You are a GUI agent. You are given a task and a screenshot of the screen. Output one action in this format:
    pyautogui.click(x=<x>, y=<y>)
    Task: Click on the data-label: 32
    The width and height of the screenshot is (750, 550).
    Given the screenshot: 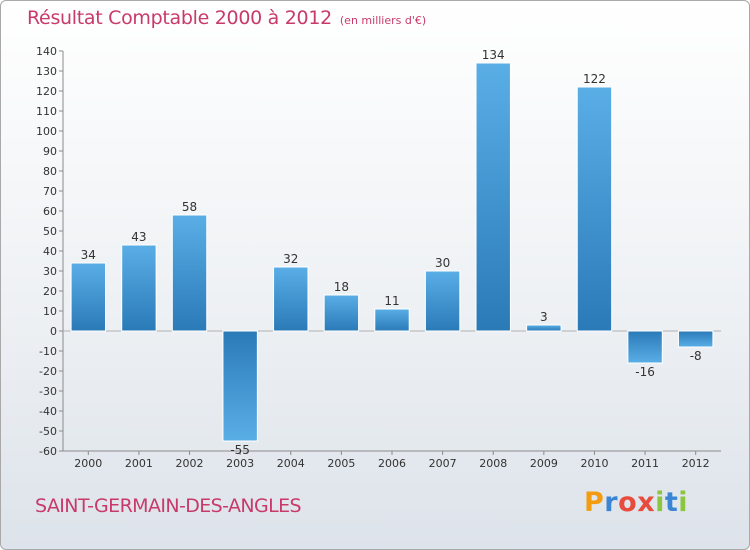 What is the action you would take?
    pyautogui.click(x=290, y=259)
    